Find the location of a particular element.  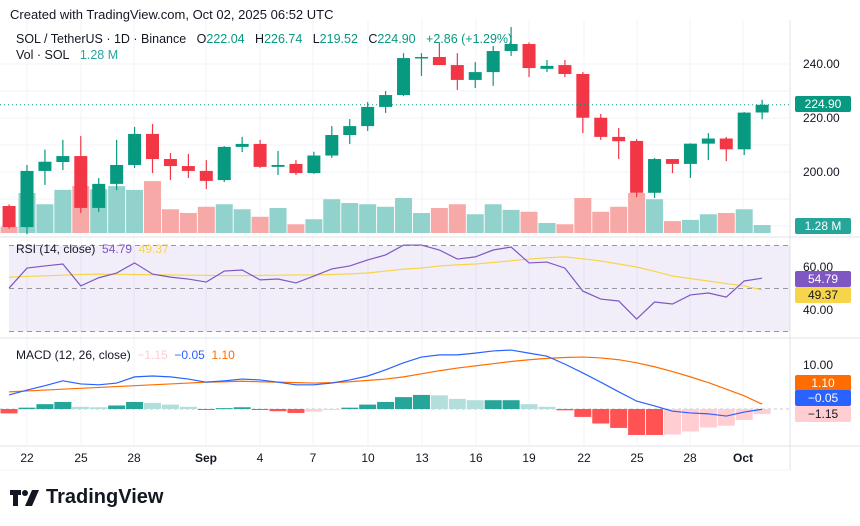

volume-value: 1.28 M is located at coordinates (99, 55).